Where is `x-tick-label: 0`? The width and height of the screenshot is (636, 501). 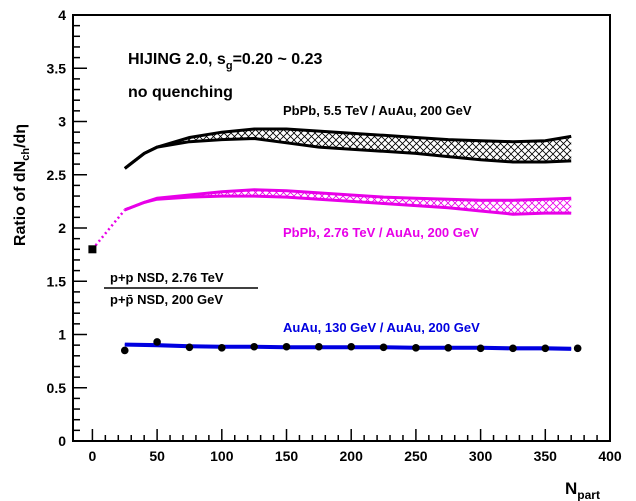
x-tick-label: 0 is located at coordinates (93, 456).